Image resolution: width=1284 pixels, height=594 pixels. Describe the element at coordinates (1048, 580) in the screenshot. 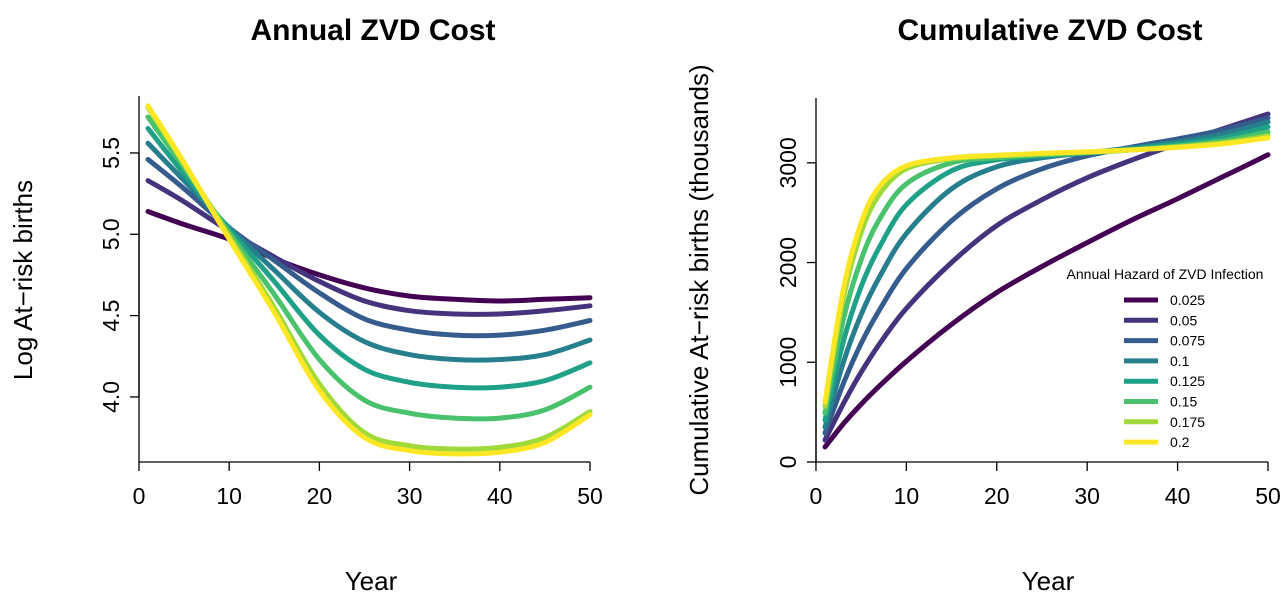

I see `cumulative-x-axis-label: Year` at that location.